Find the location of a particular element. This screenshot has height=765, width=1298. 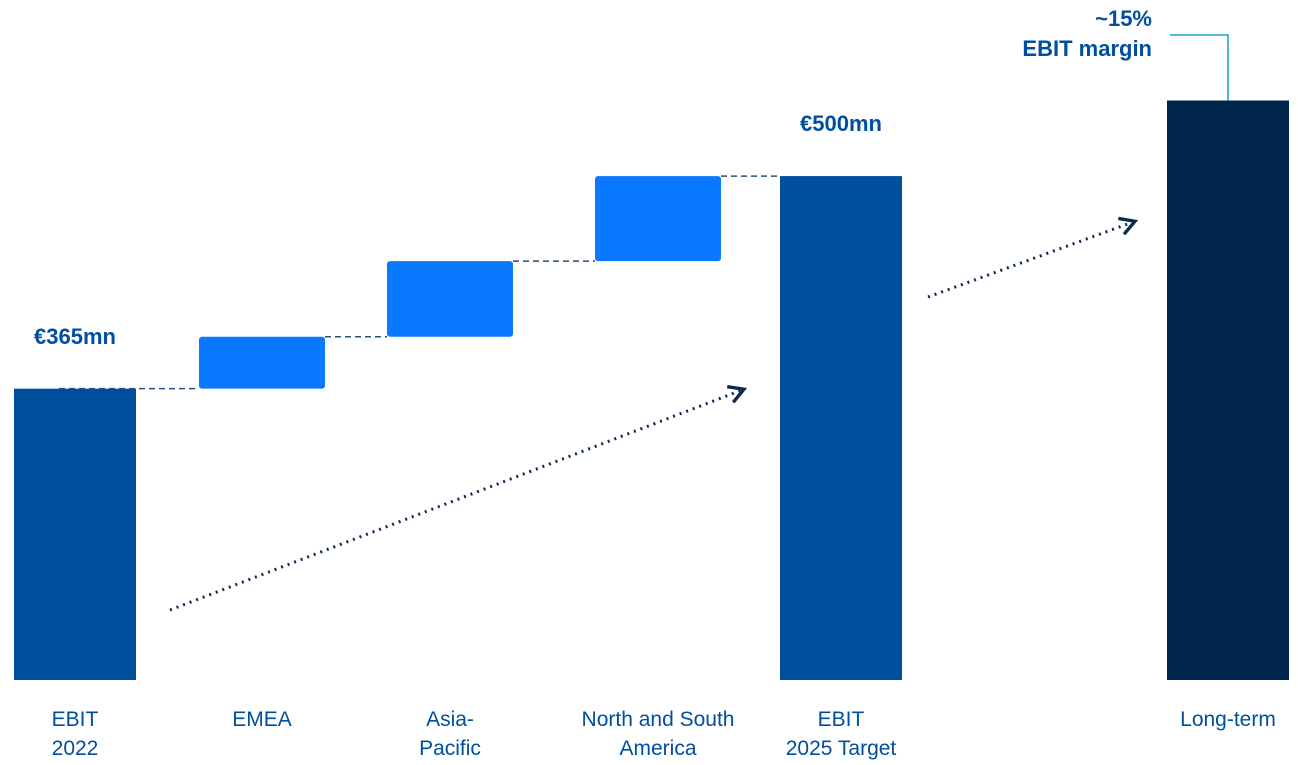

value-label: €500mn is located at coordinates (841, 124).